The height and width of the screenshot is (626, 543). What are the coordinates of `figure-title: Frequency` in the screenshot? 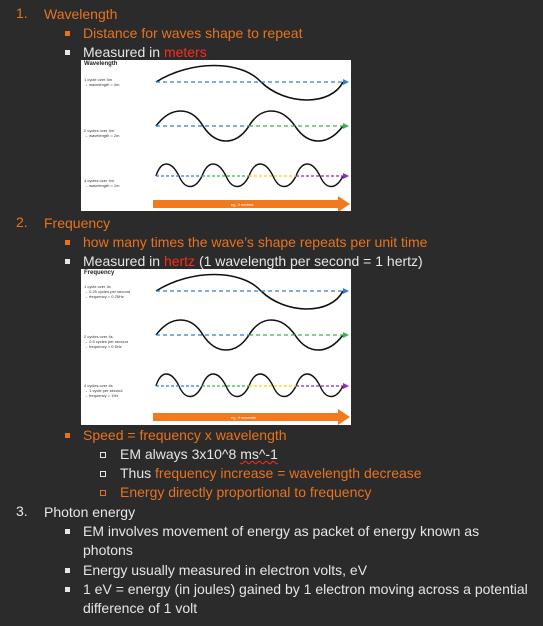 It's located at (99, 273).